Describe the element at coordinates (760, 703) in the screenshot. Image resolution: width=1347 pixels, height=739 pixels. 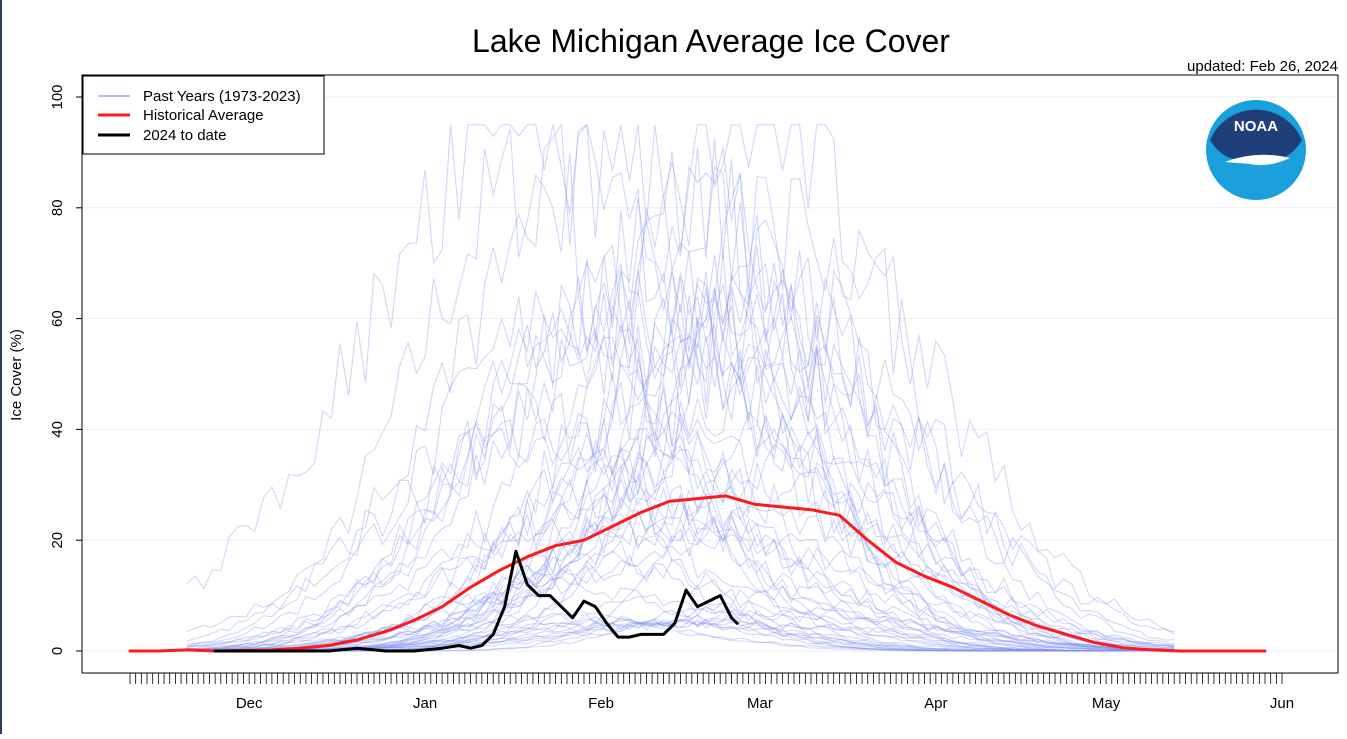
I see `x-tick-label-mar: Mar` at that location.